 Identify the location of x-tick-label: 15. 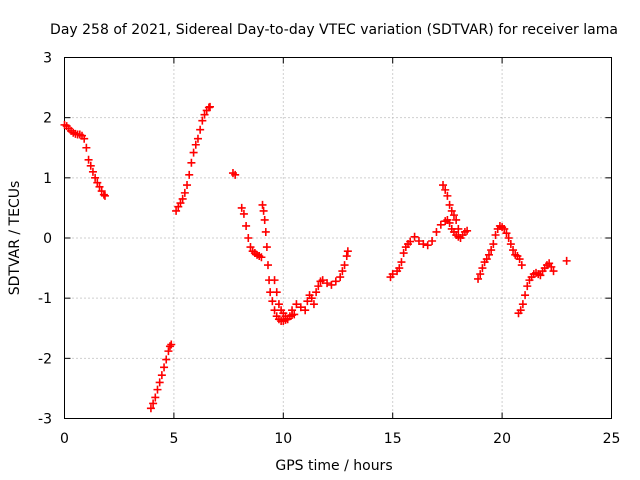
(393, 439).